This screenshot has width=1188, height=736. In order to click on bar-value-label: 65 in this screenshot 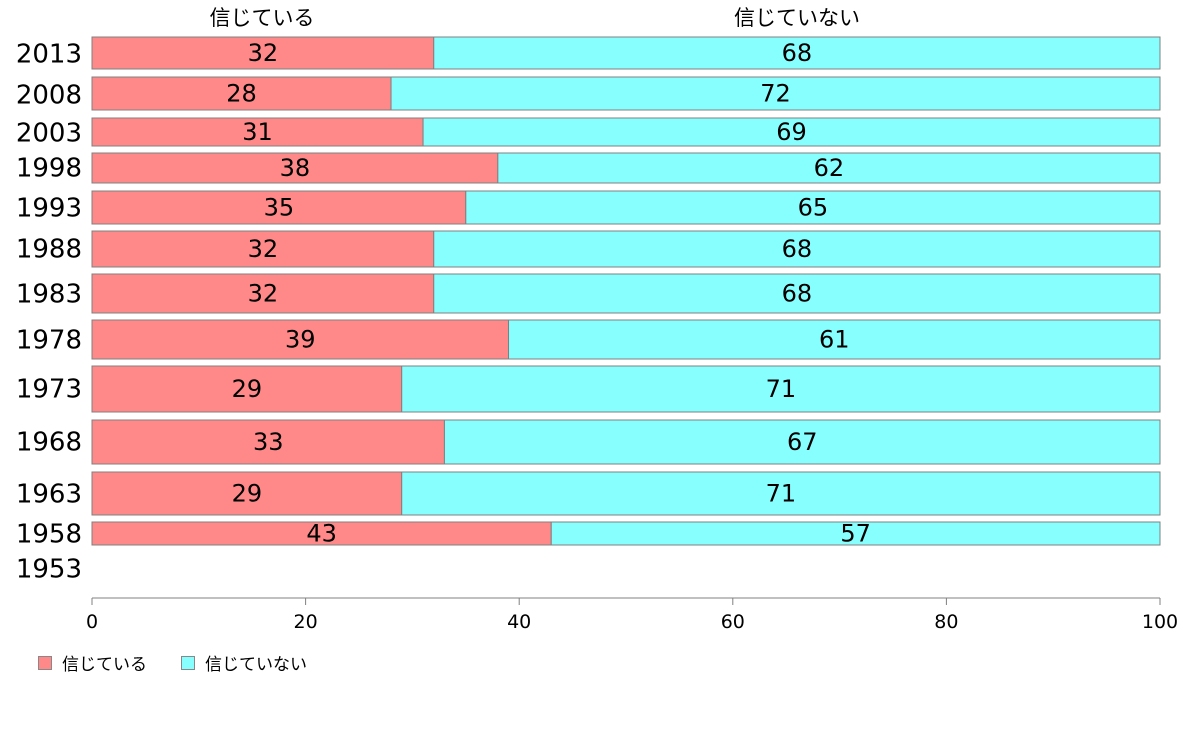, I will do `click(813, 208)`.